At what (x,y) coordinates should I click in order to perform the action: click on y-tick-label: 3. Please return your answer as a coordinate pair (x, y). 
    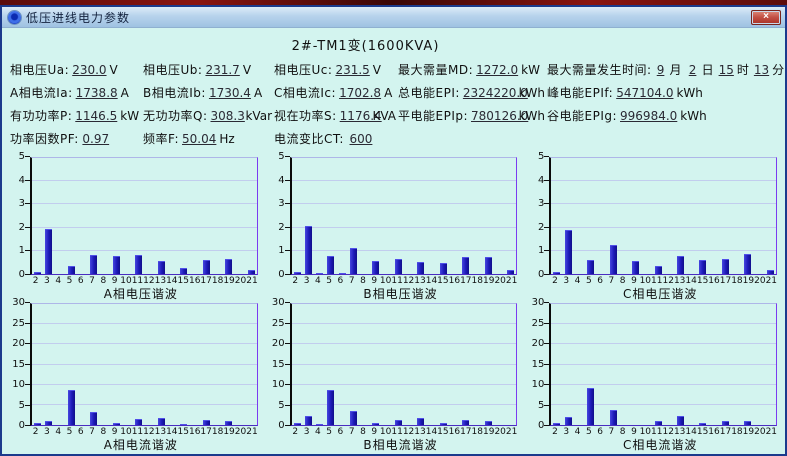
    Looking at the image, I should click on (21, 204).